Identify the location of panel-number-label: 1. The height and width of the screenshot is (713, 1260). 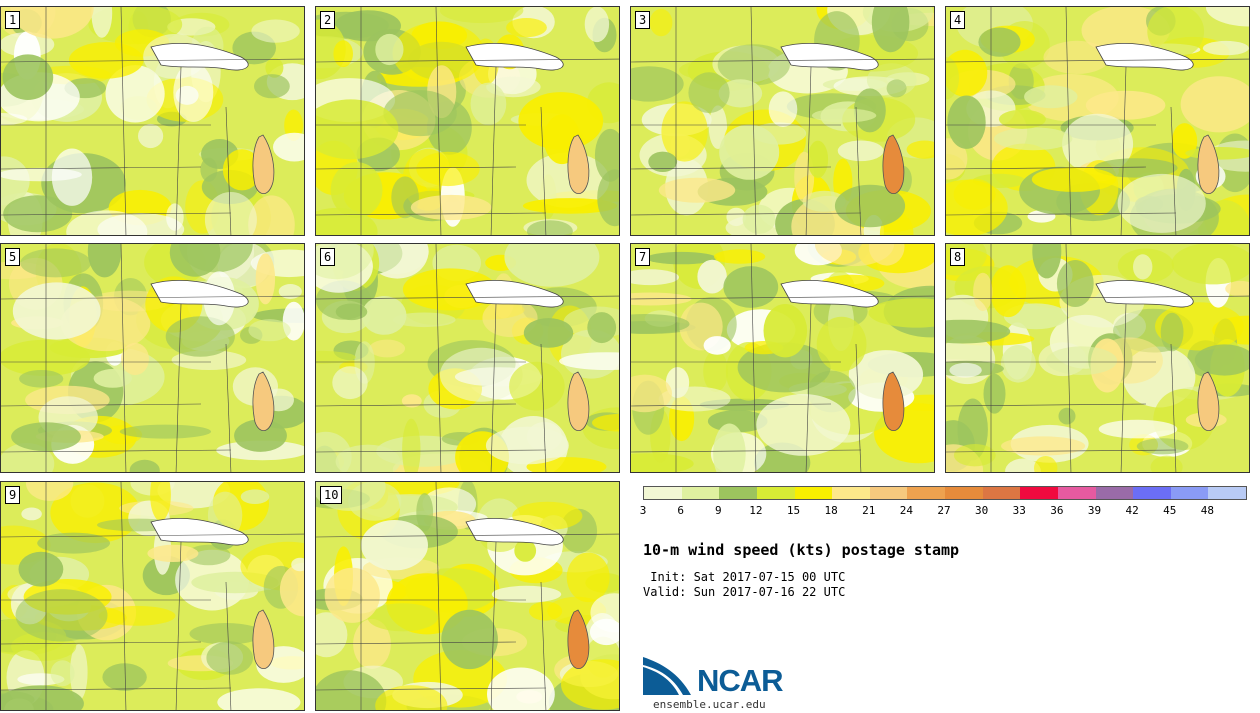
(13, 20).